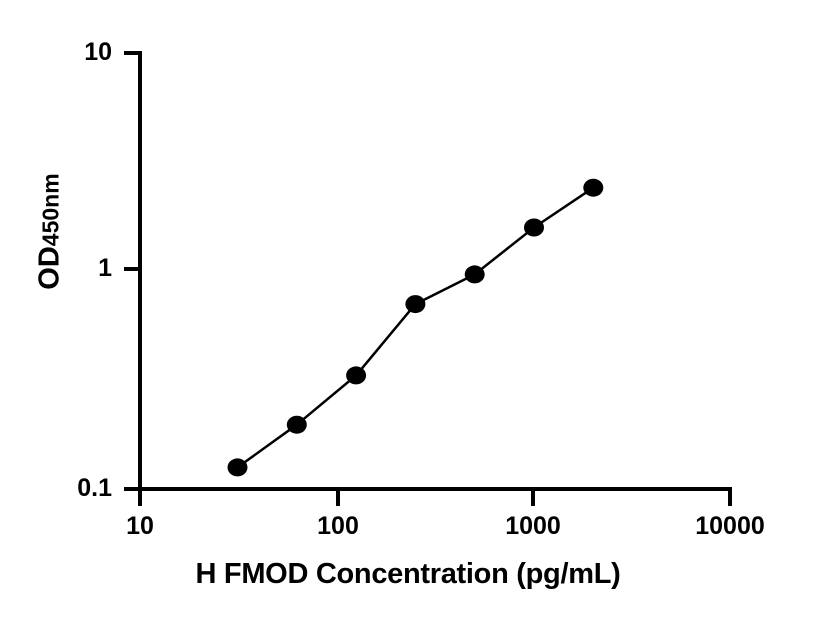 The image size is (816, 640). What do you see at coordinates (338, 526) in the screenshot?
I see `x-tick-label-100: 100` at bounding box center [338, 526].